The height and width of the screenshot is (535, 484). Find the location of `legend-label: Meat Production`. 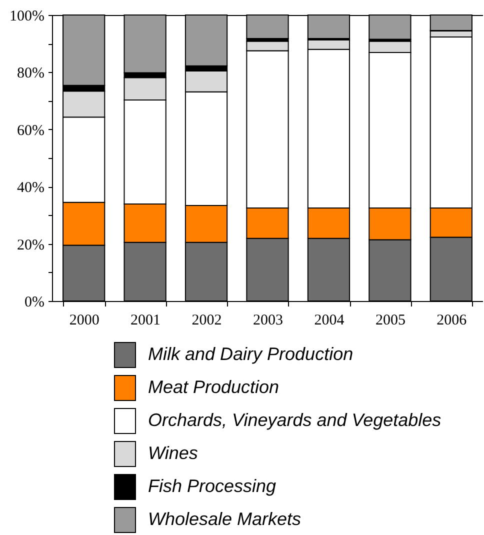

legend-label: Meat Production is located at coordinates (214, 387).